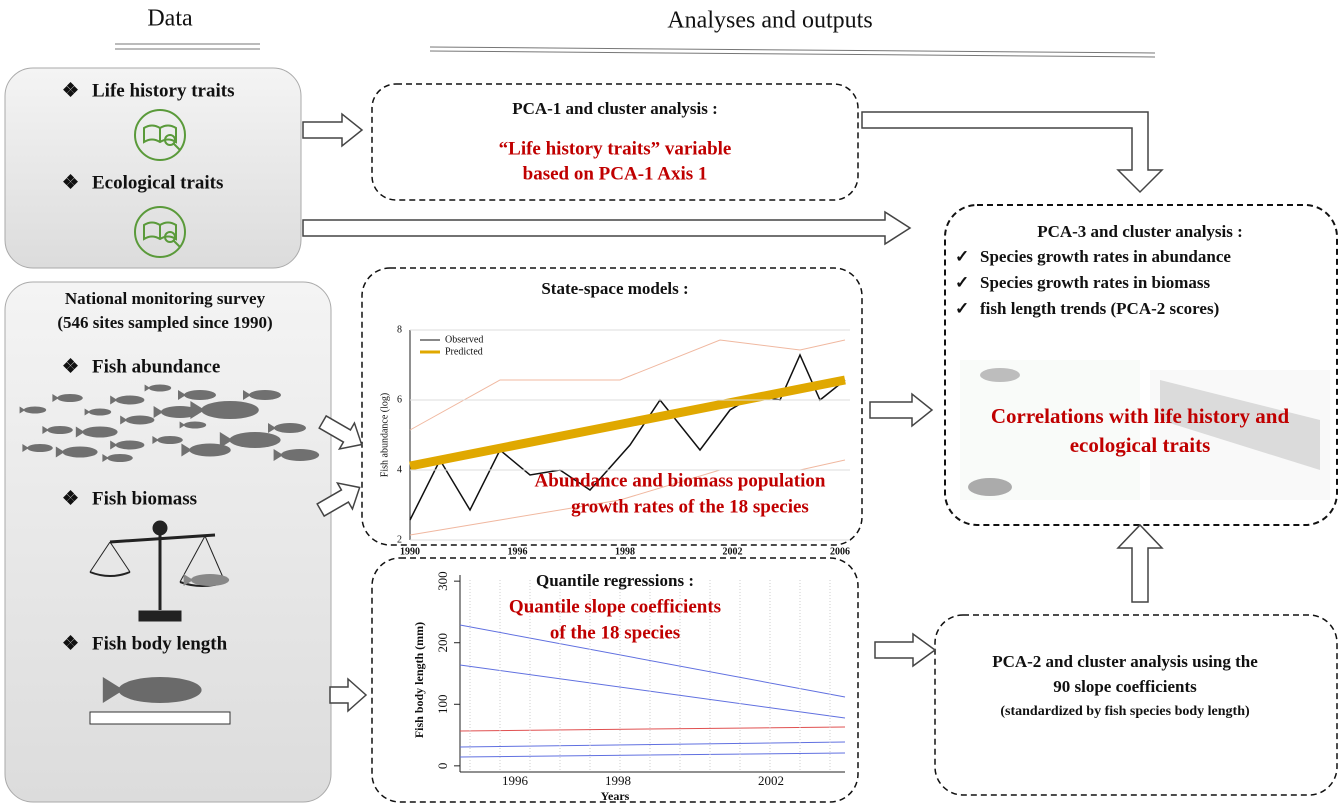 Image resolution: width=1341 pixels, height=805 pixels. I want to click on traits-box, so click(153, 168).